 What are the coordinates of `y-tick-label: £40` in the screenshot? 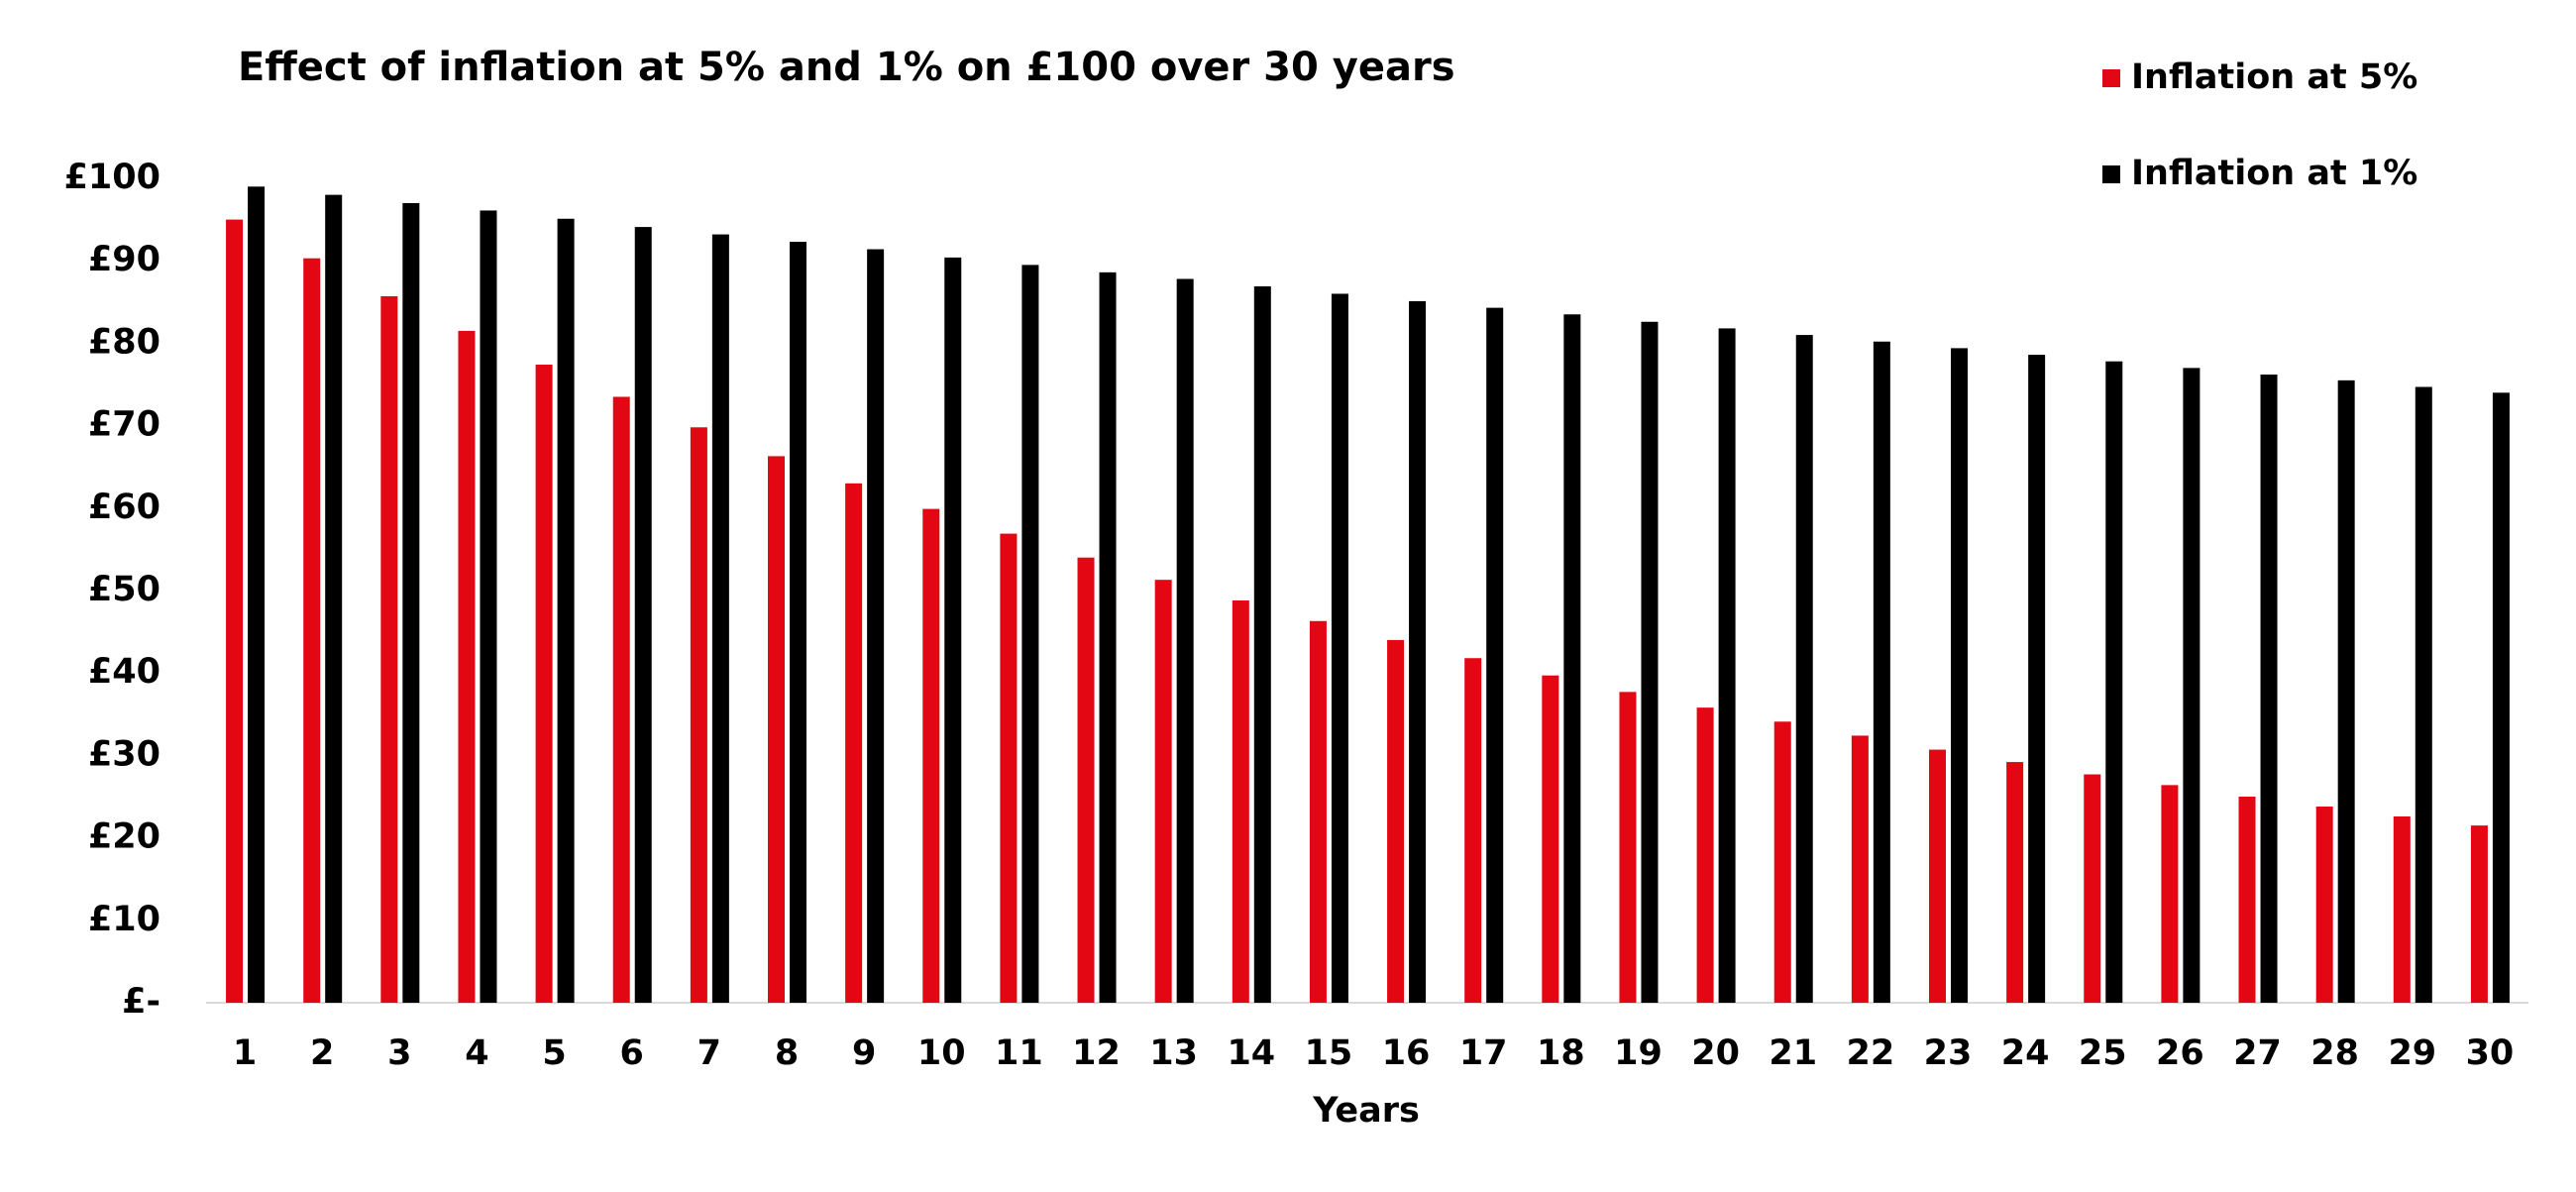 It's located at (124, 672).